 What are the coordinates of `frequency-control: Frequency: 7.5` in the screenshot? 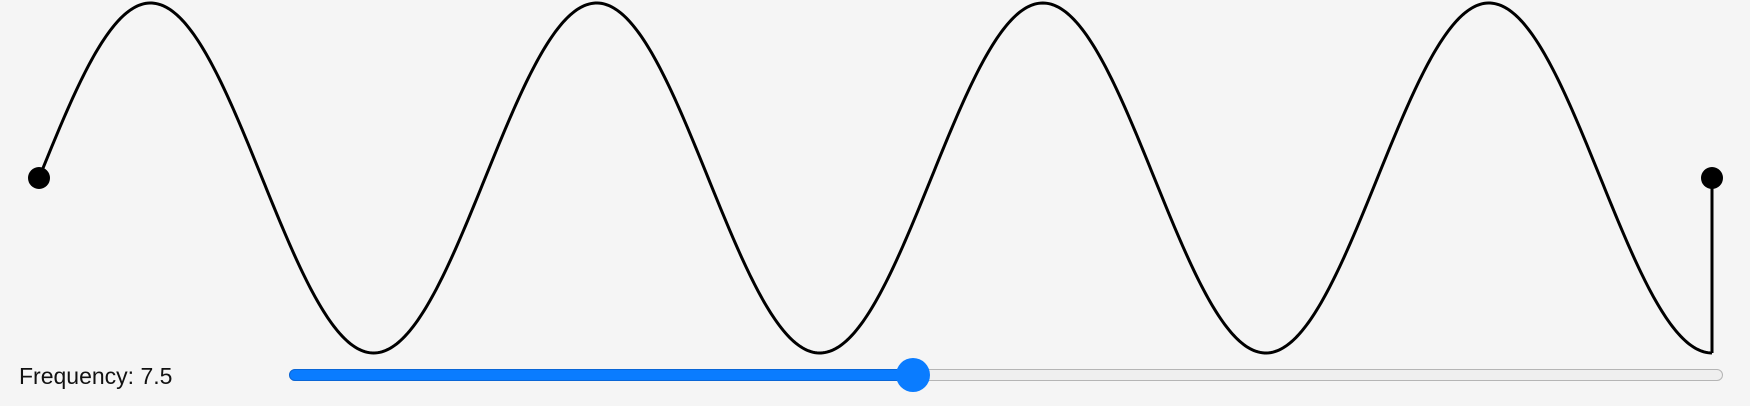 It's located at (875, 376).